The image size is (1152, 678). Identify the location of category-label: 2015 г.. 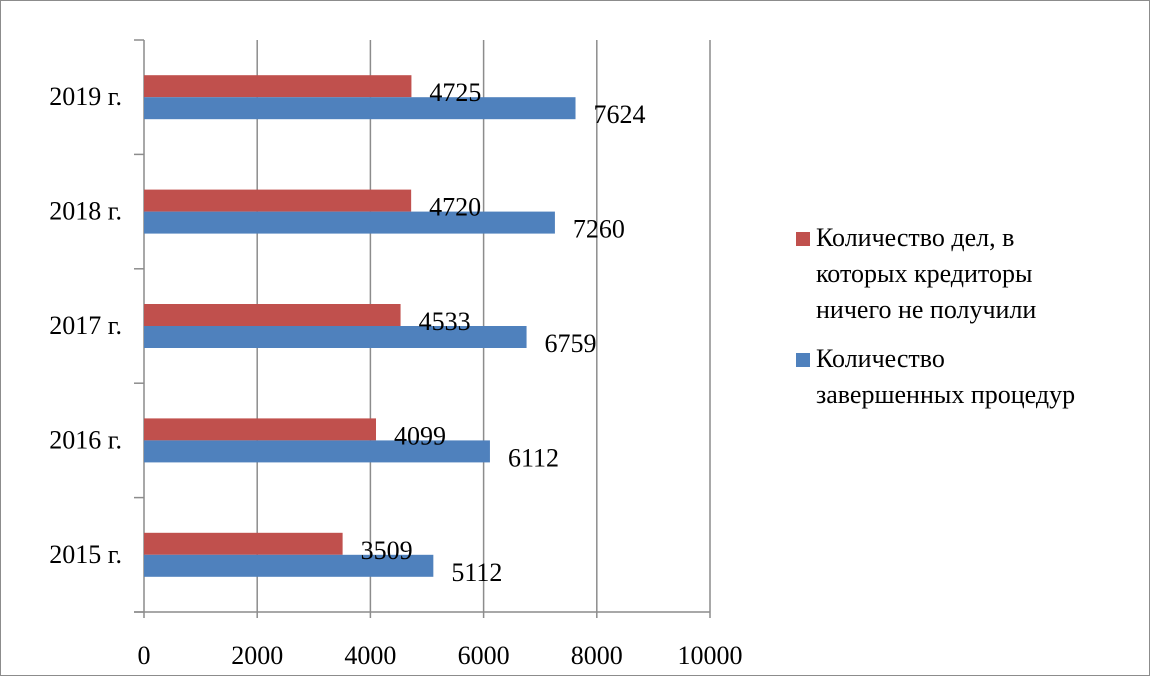
(85, 554).